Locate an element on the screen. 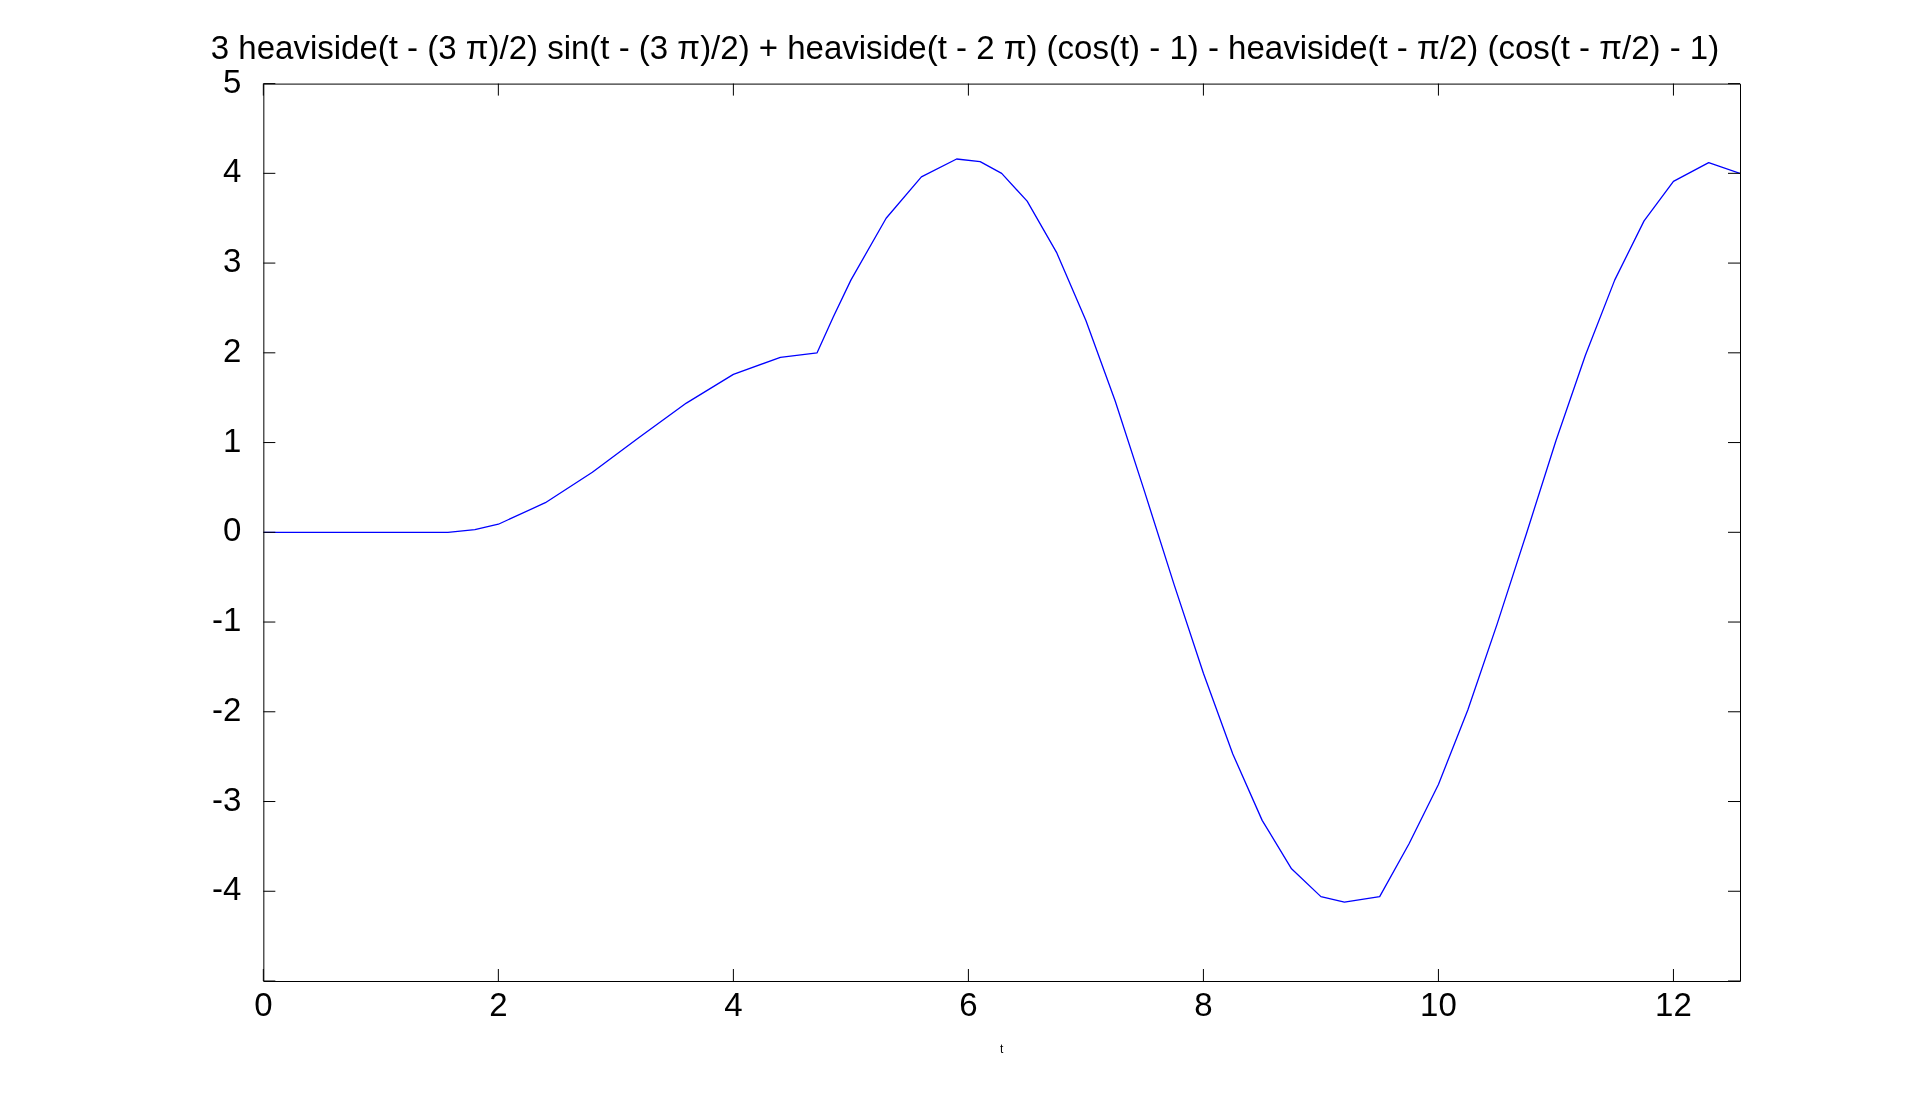 Image resolution: width=1920 pixels, height=1101 pixels. y-tick-label: -2 is located at coordinates (227, 709).